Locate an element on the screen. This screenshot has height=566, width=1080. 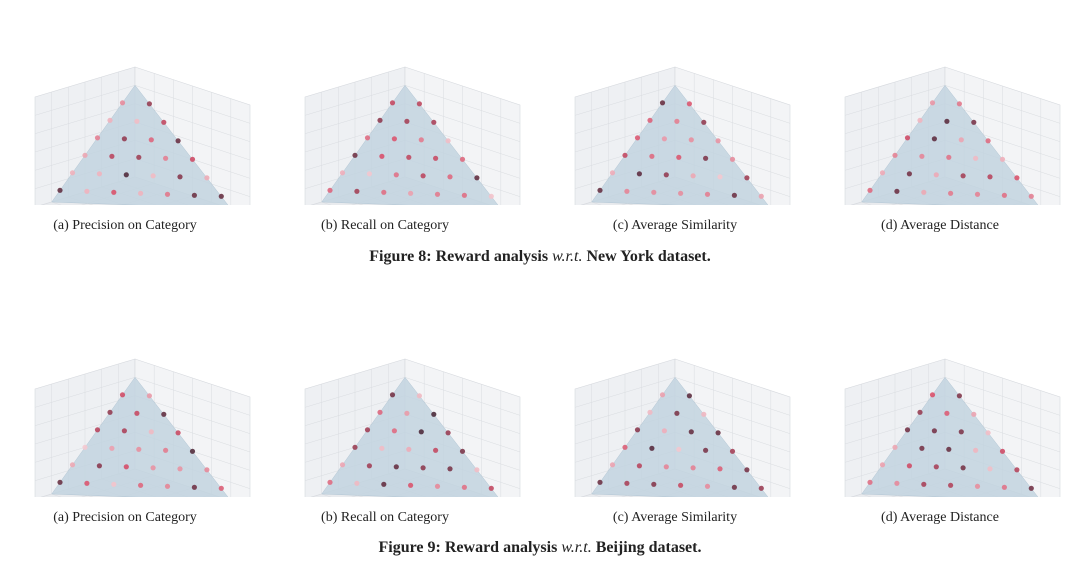
figure-label: Figure 9: is located at coordinates (409, 547).